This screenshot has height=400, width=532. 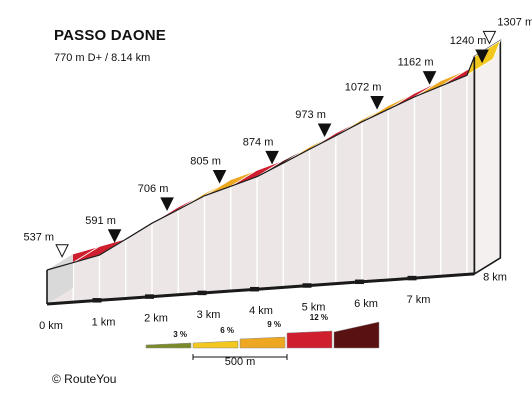 What do you see at coordinates (102, 58) in the screenshot?
I see `chart-subtitle: 770 m D+ / 8.14 km` at bounding box center [102, 58].